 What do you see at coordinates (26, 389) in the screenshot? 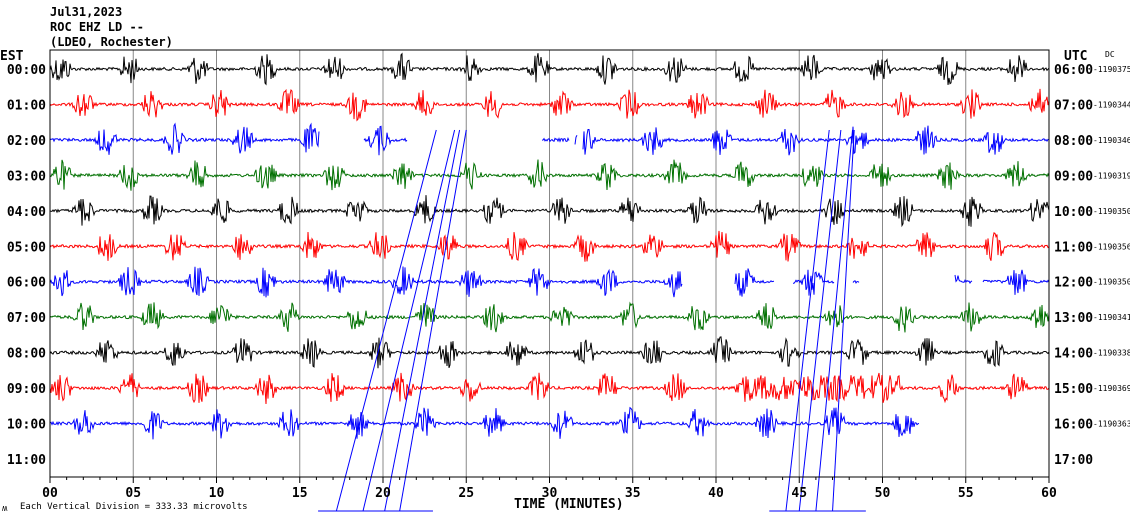
I see `est-row-label: 09:00` at bounding box center [26, 389].